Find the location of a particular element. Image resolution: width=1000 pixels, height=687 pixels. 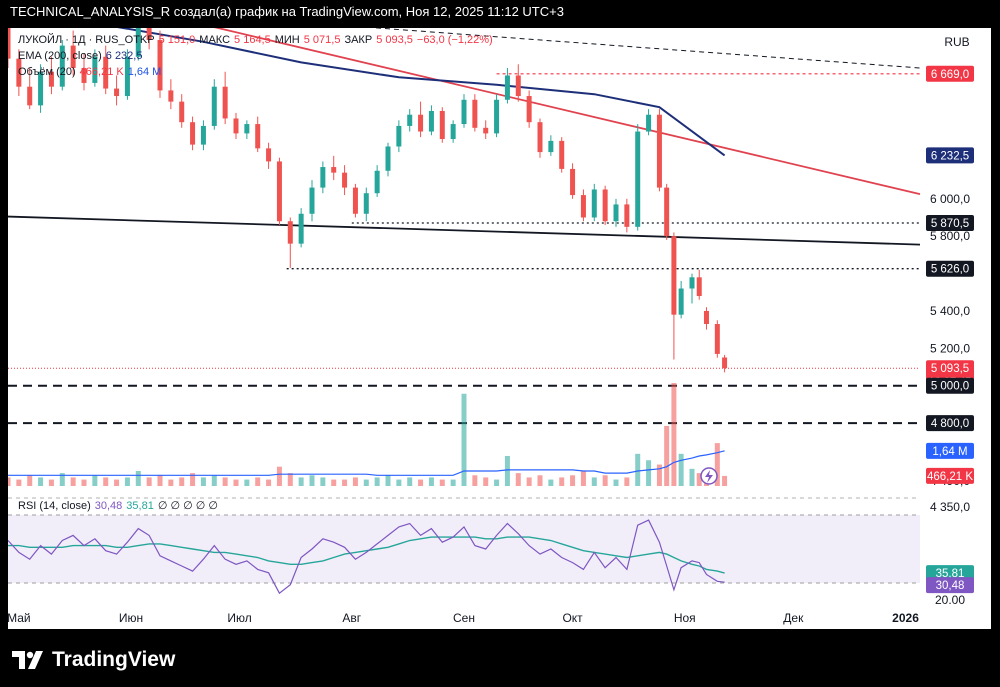

month-label: 2026 is located at coordinates (905, 618).